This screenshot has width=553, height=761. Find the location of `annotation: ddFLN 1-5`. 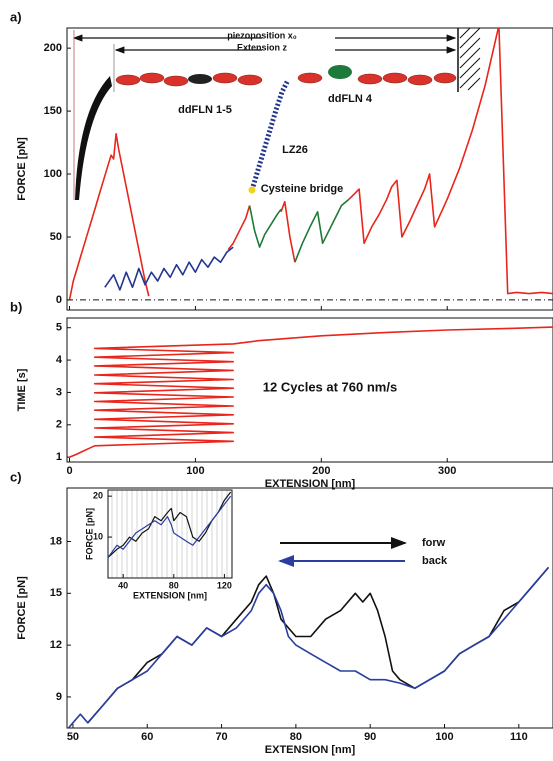

annotation: ddFLN 1-5 is located at coordinates (205, 110).